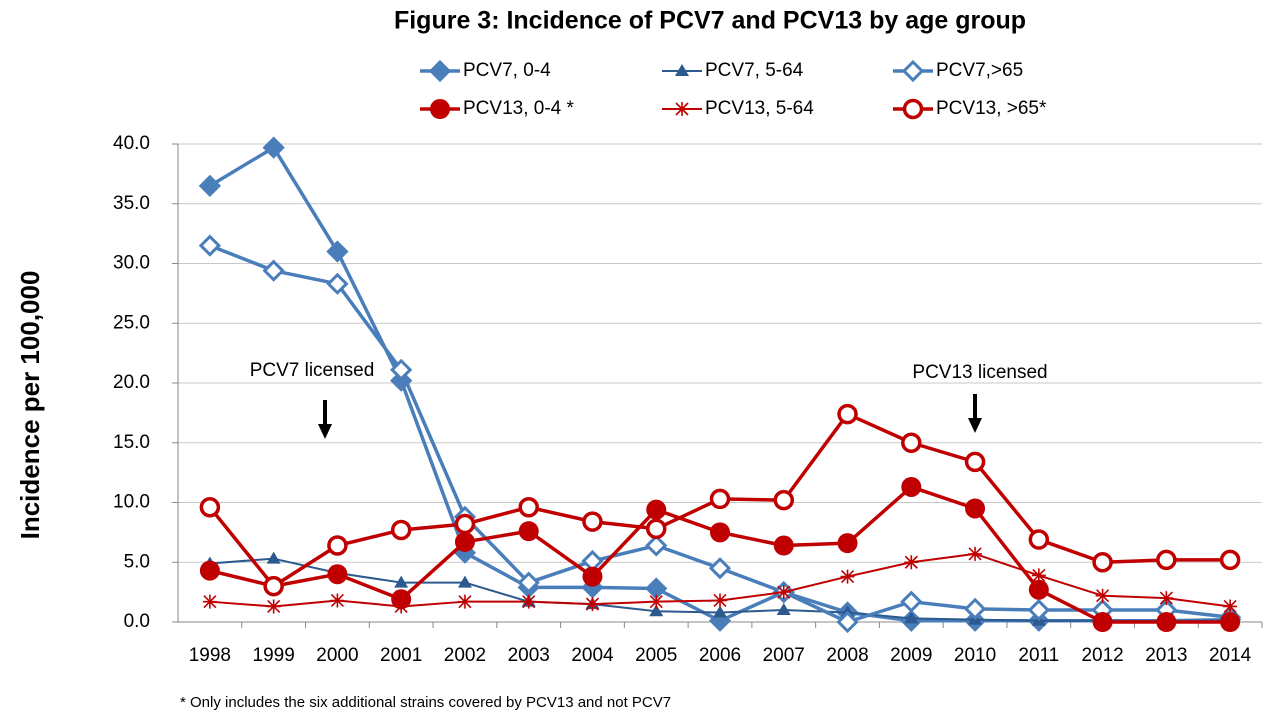 The width and height of the screenshot is (1267, 725). Describe the element at coordinates (1038, 655) in the screenshot. I see `x-tick-label: 2011` at that location.